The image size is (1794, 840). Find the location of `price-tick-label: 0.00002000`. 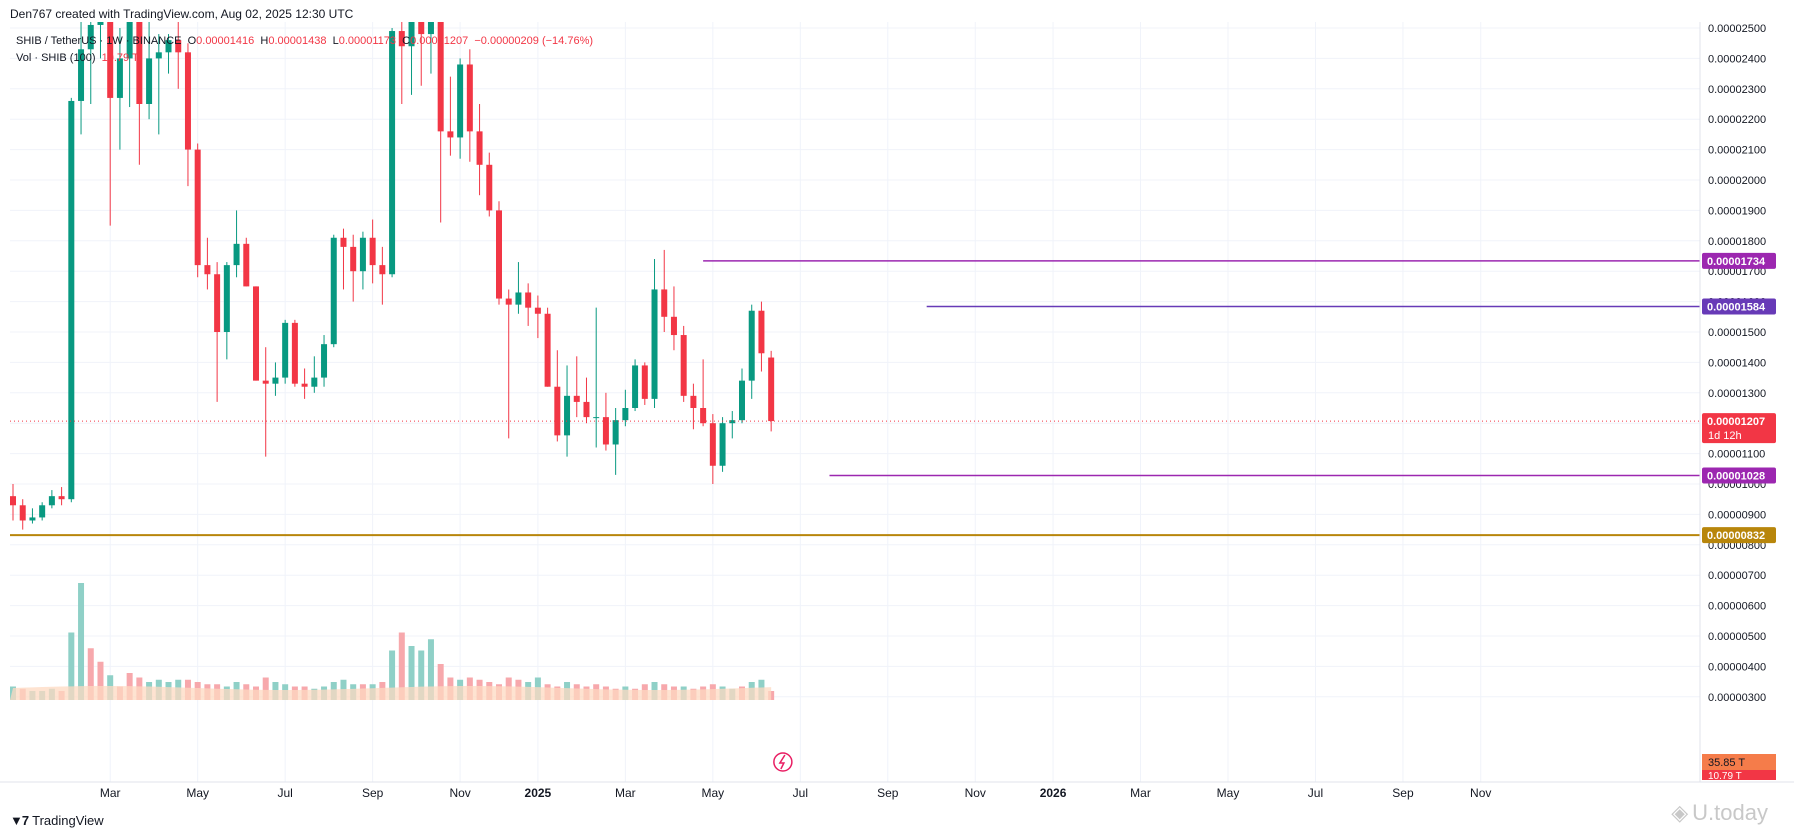

price-tick-label: 0.00002000 is located at coordinates (1737, 181).